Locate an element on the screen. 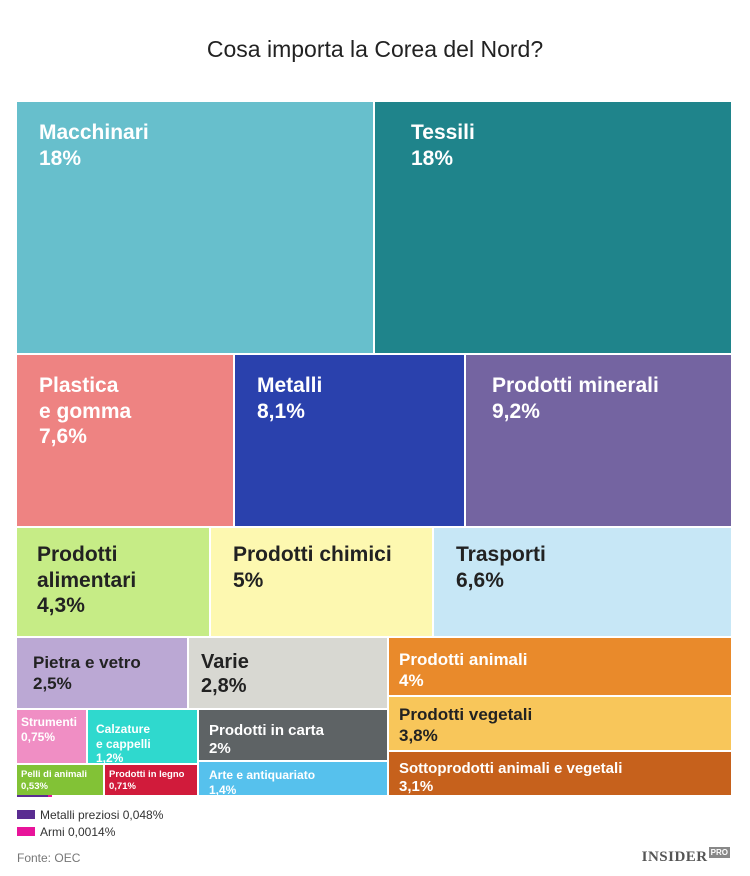 The width and height of the screenshot is (750, 876). treemap-cell-metalli: Metalli 8,1% is located at coordinates (350, 441).